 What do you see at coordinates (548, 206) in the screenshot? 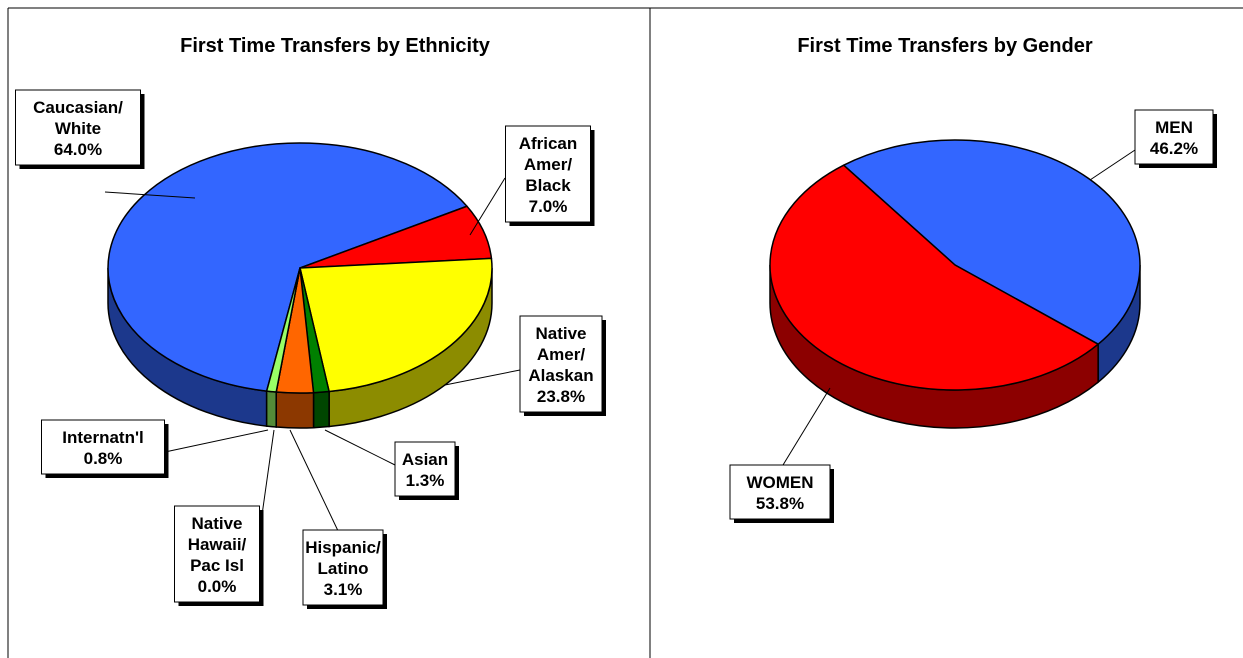
I see `value-label: 7.0%` at bounding box center [548, 206].